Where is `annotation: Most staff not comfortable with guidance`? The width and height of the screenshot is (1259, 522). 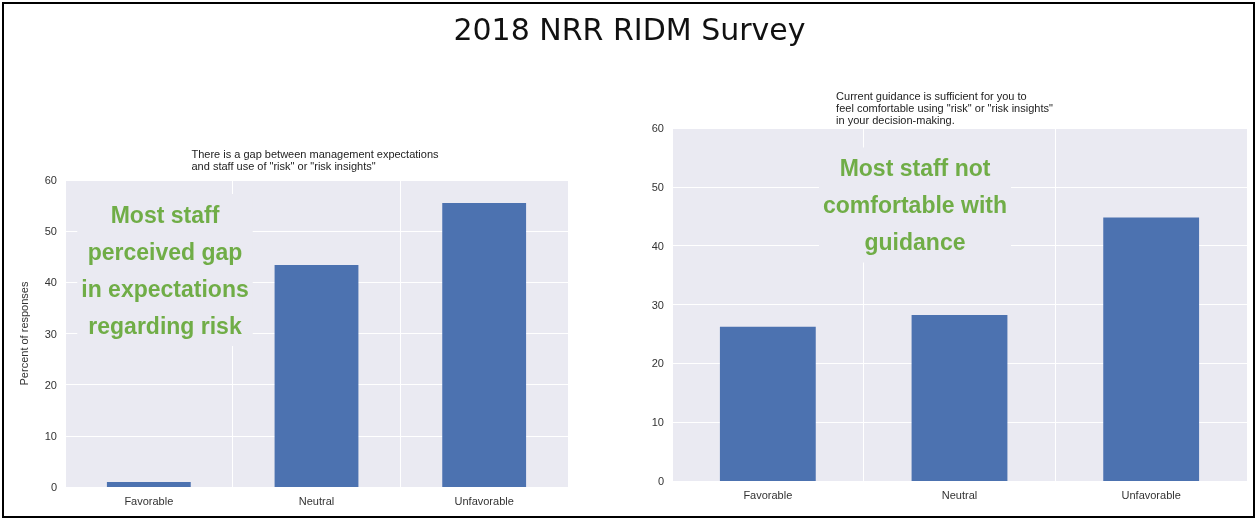
annotation: Most staff not comfortable with guidance is located at coordinates (915, 205).